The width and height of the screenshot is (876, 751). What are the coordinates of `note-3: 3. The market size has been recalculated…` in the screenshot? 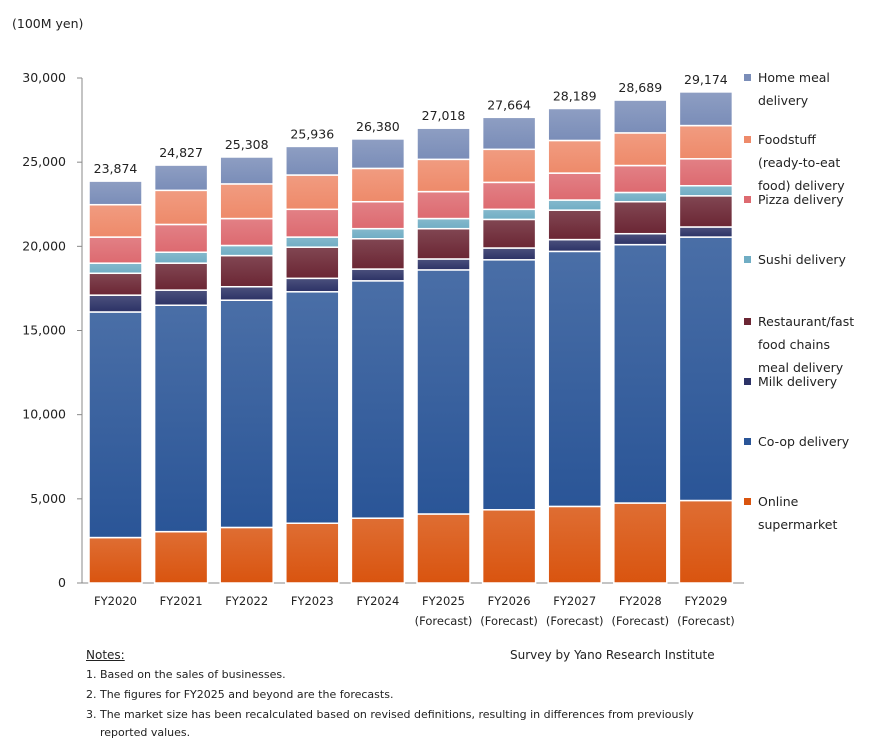 It's located at (390, 714).